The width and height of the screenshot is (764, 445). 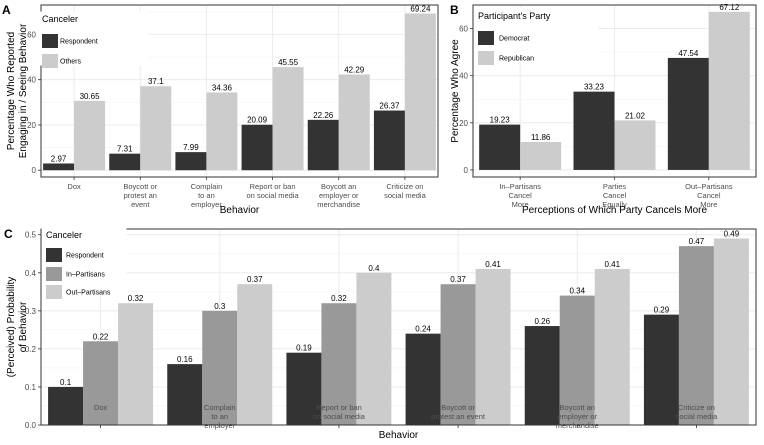 I want to click on y-axis-title: Engaging in / Seeing Behavior, so click(x=23, y=90).